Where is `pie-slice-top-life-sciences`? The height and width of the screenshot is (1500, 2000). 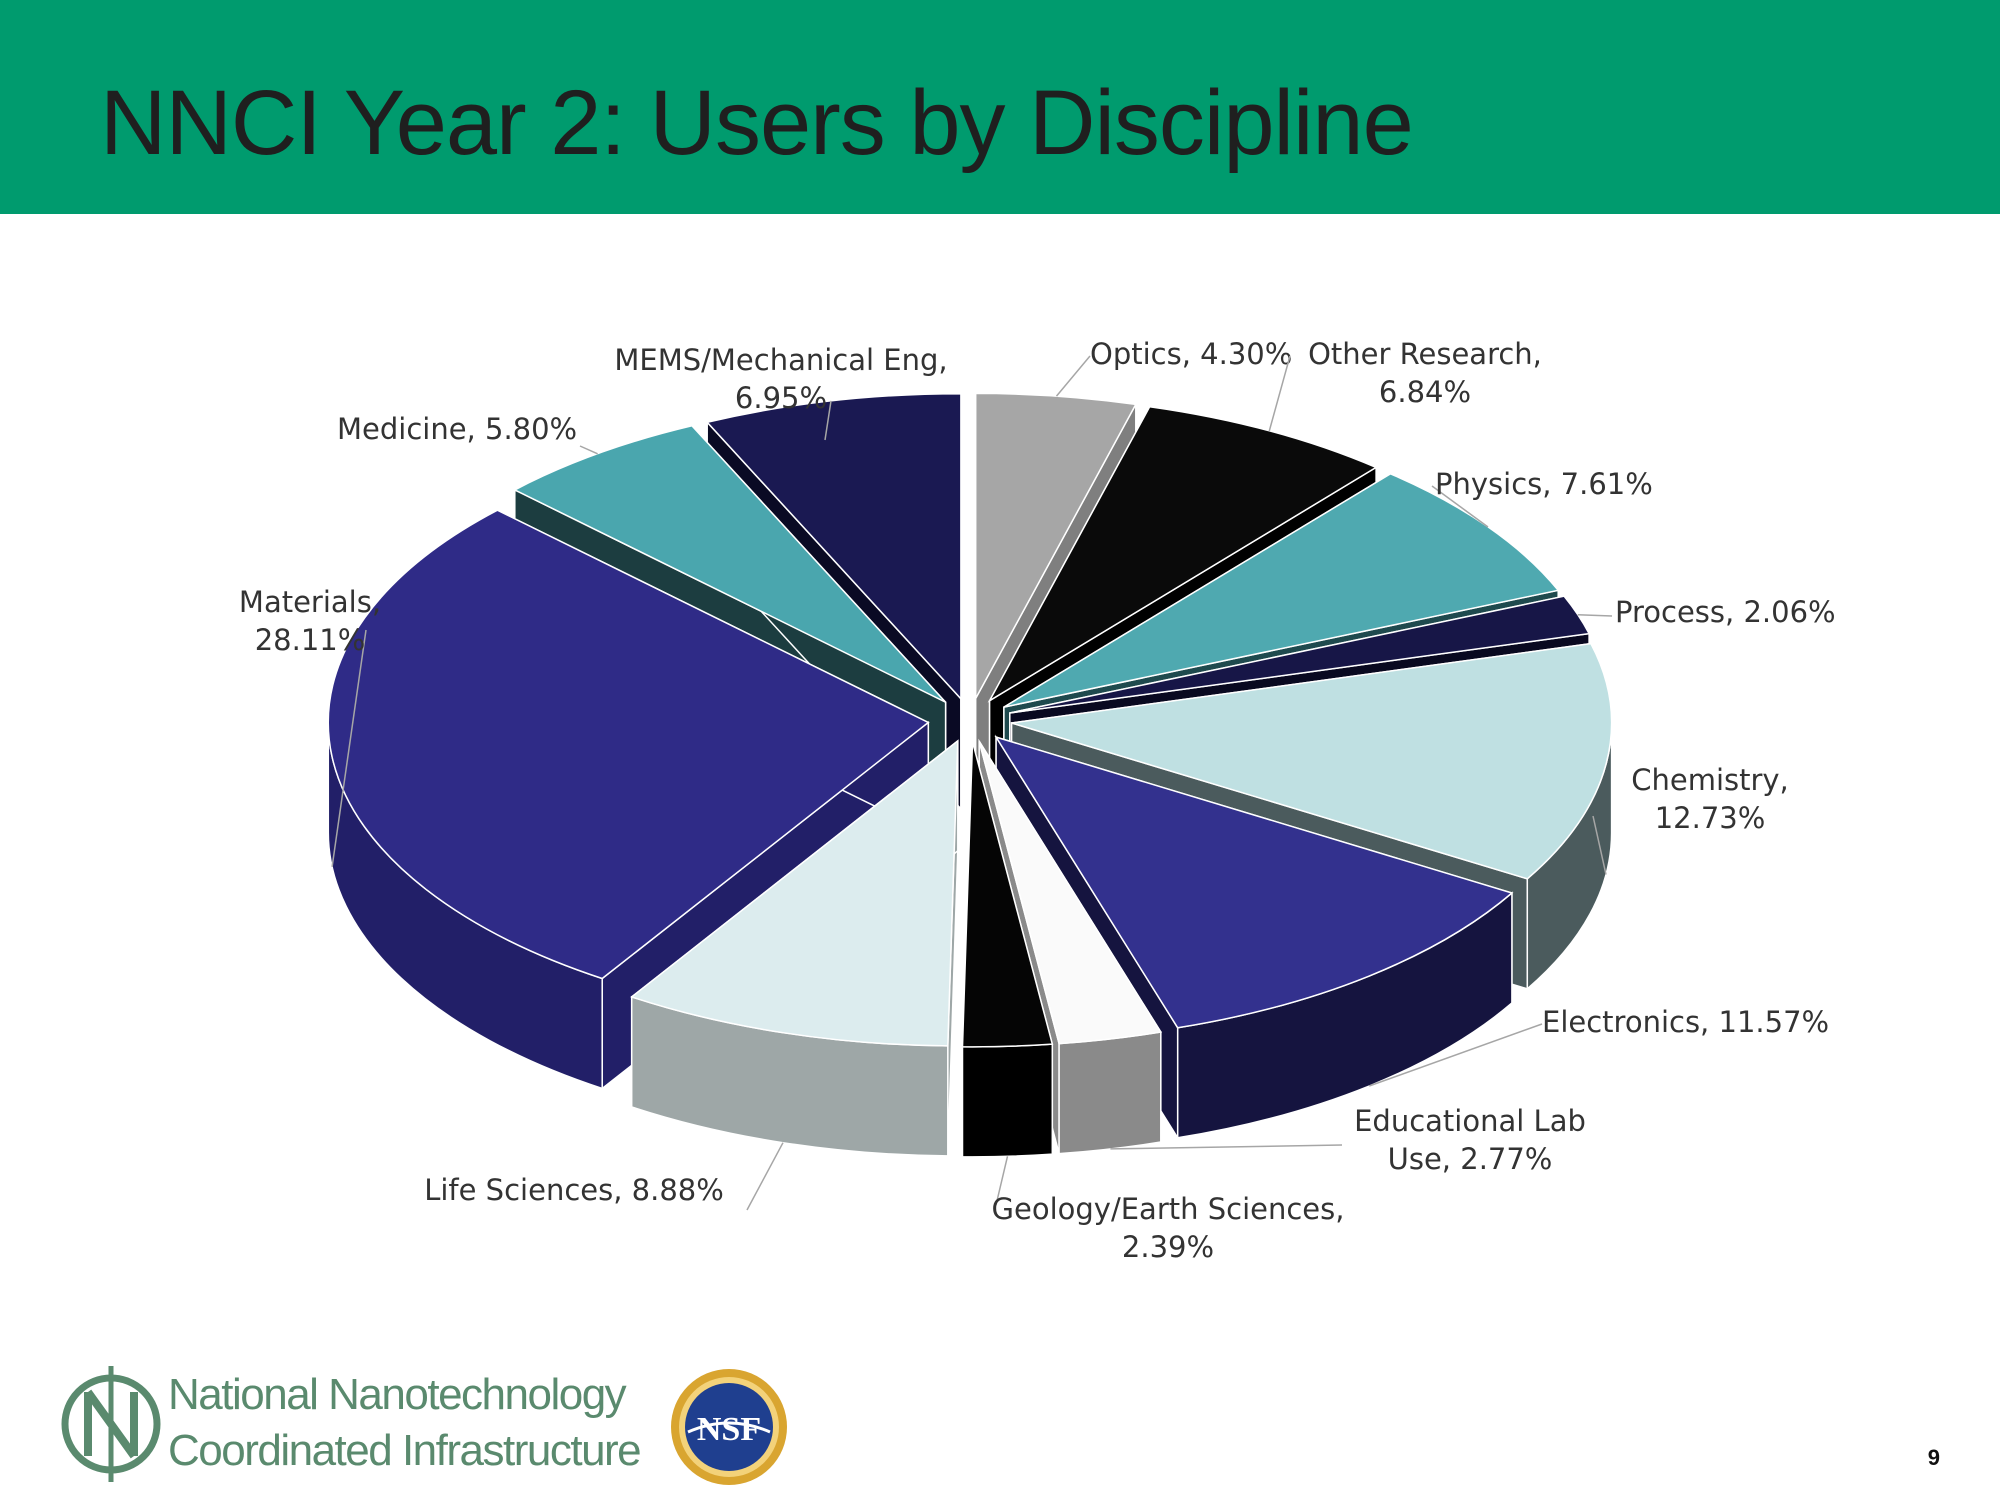 pie-slice-top-life-sciences is located at coordinates (794, 893).